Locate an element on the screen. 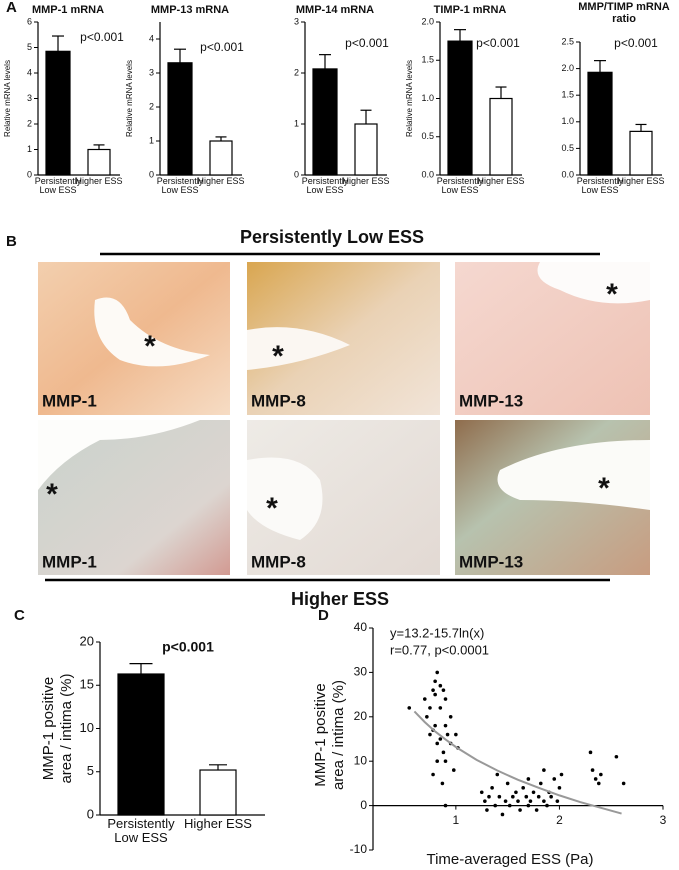  y-tick-label: -10 is located at coordinates (359, 849).